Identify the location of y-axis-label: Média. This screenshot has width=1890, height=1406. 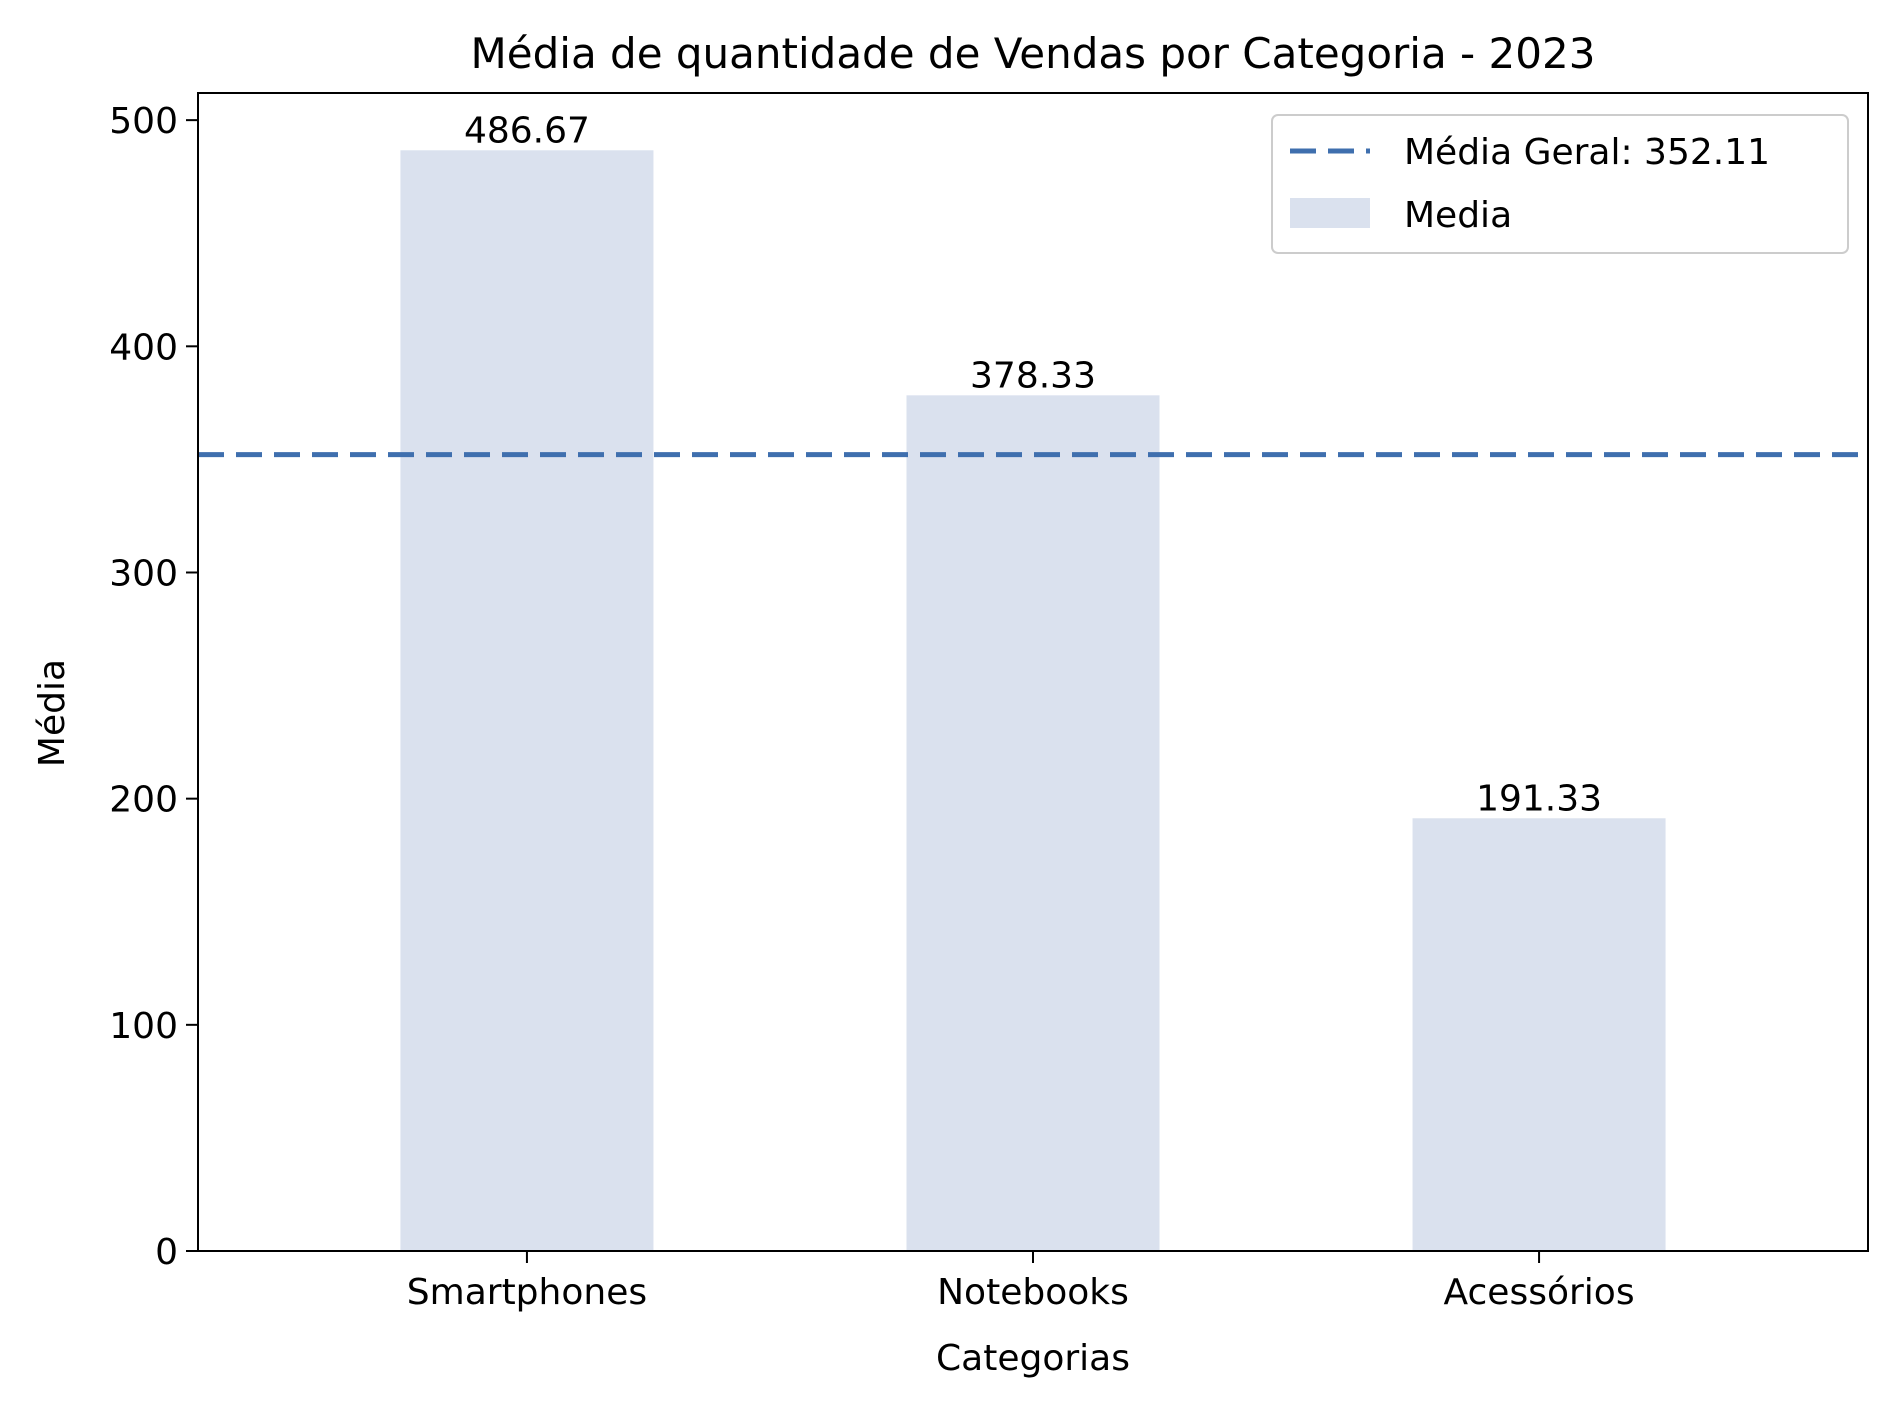
(52, 713).